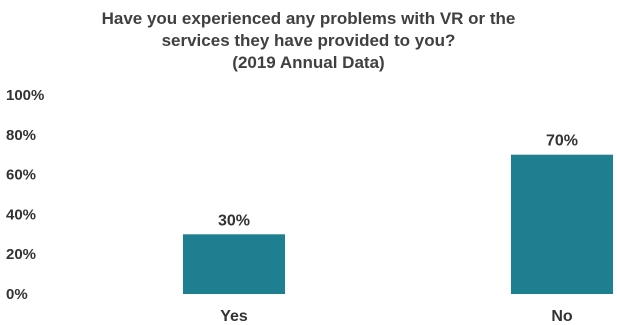 This screenshot has height=325, width=617. Describe the element at coordinates (17, 294) in the screenshot. I see `y-tick-label: 0%` at that location.